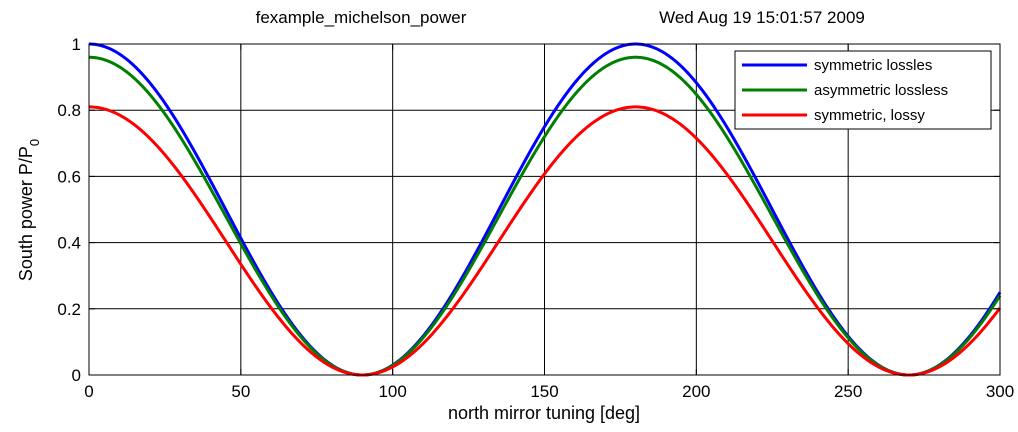 This screenshot has height=432, width=1018. Describe the element at coordinates (1000, 391) in the screenshot. I see `x-tick-label: 300` at that location.